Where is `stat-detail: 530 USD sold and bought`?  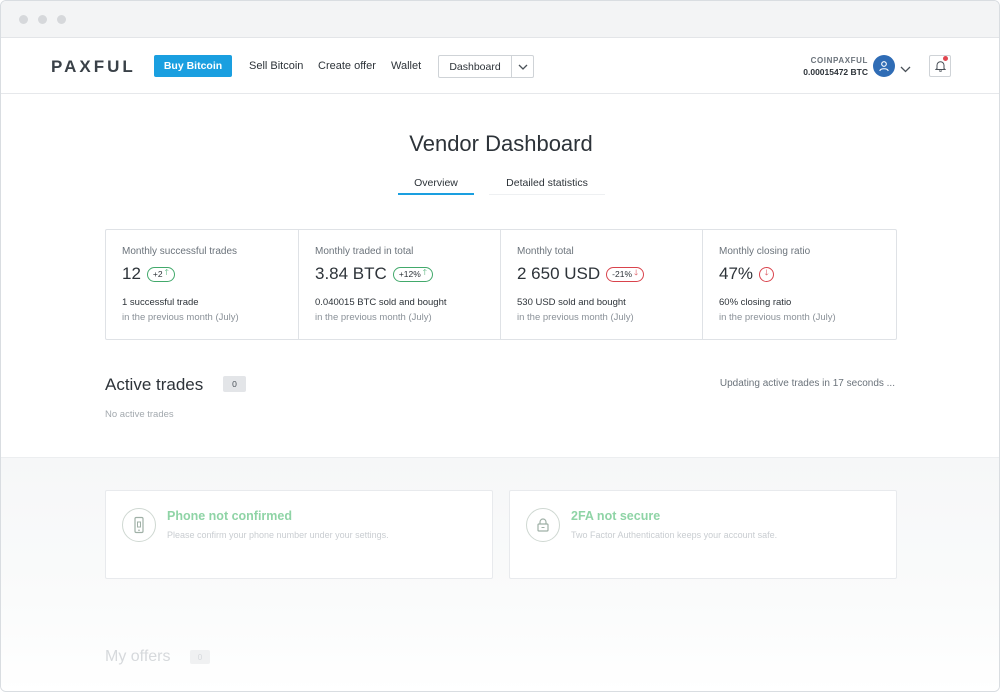
stat-detail: 530 USD sold and bought is located at coordinates (571, 302).